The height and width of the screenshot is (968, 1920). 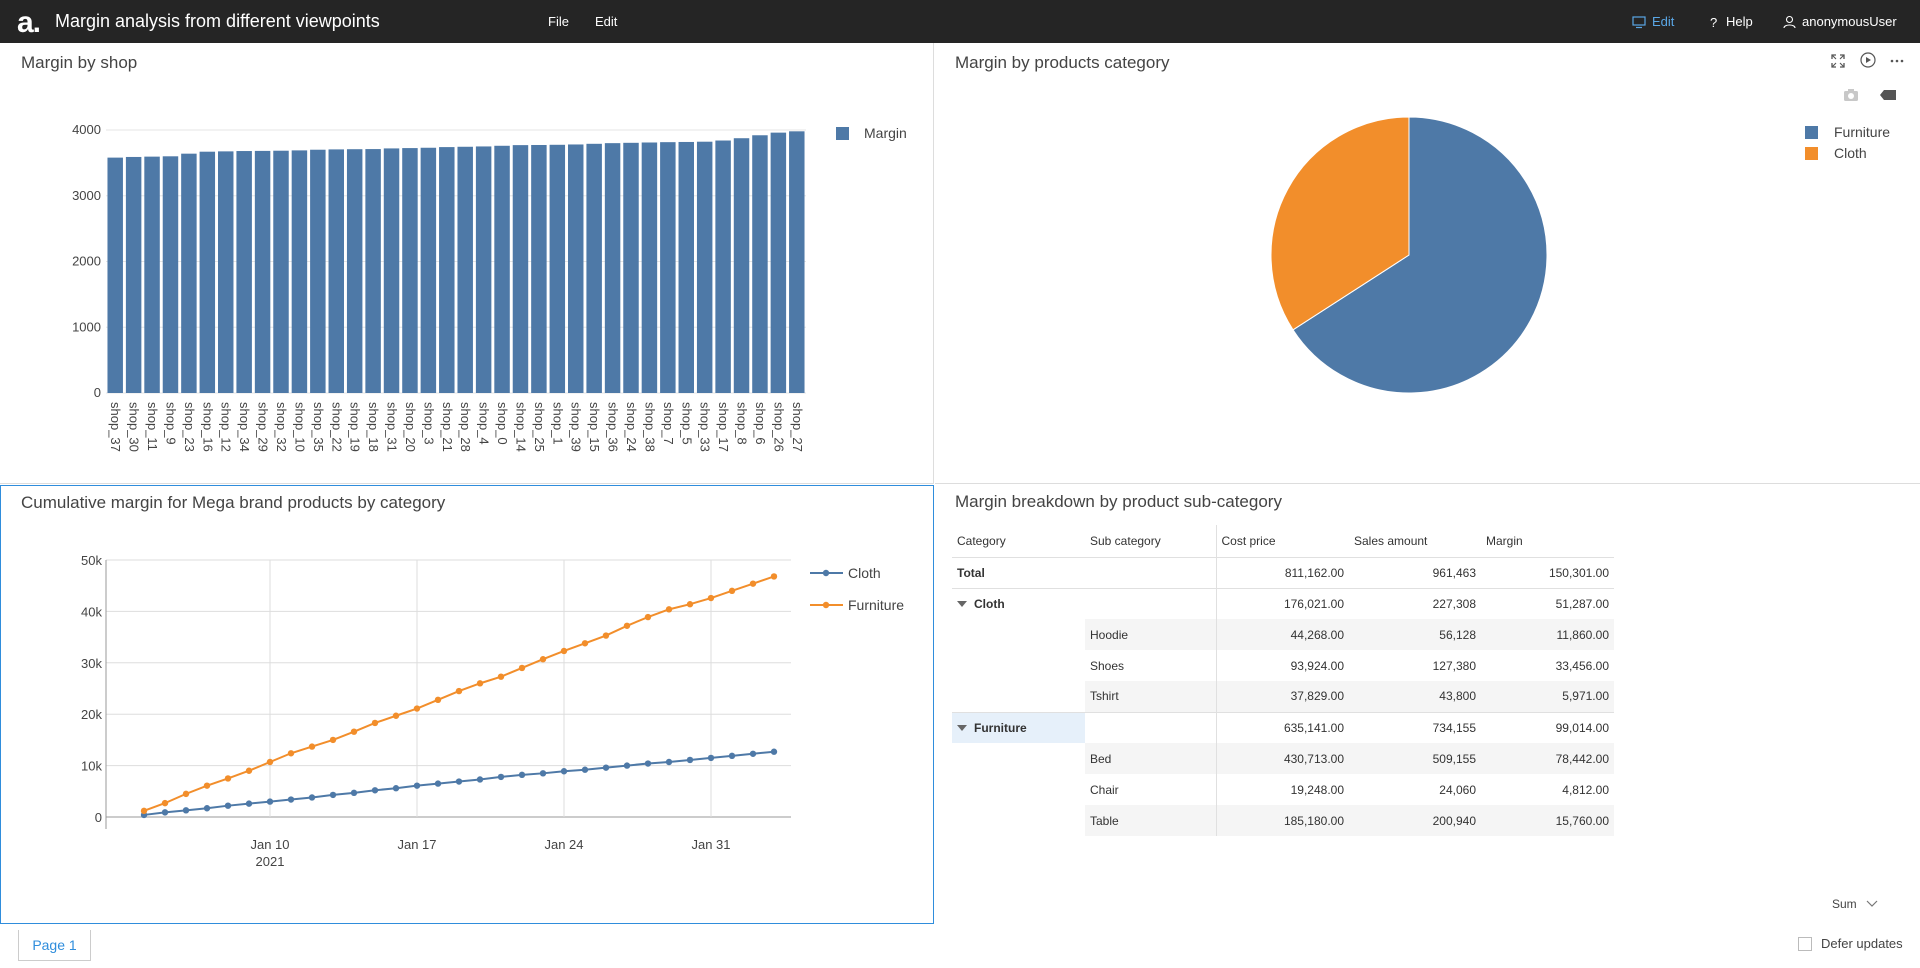 I want to click on pivot-row: Table 185,180.00 200,940 15,760.00, so click(x=1283, y=820).